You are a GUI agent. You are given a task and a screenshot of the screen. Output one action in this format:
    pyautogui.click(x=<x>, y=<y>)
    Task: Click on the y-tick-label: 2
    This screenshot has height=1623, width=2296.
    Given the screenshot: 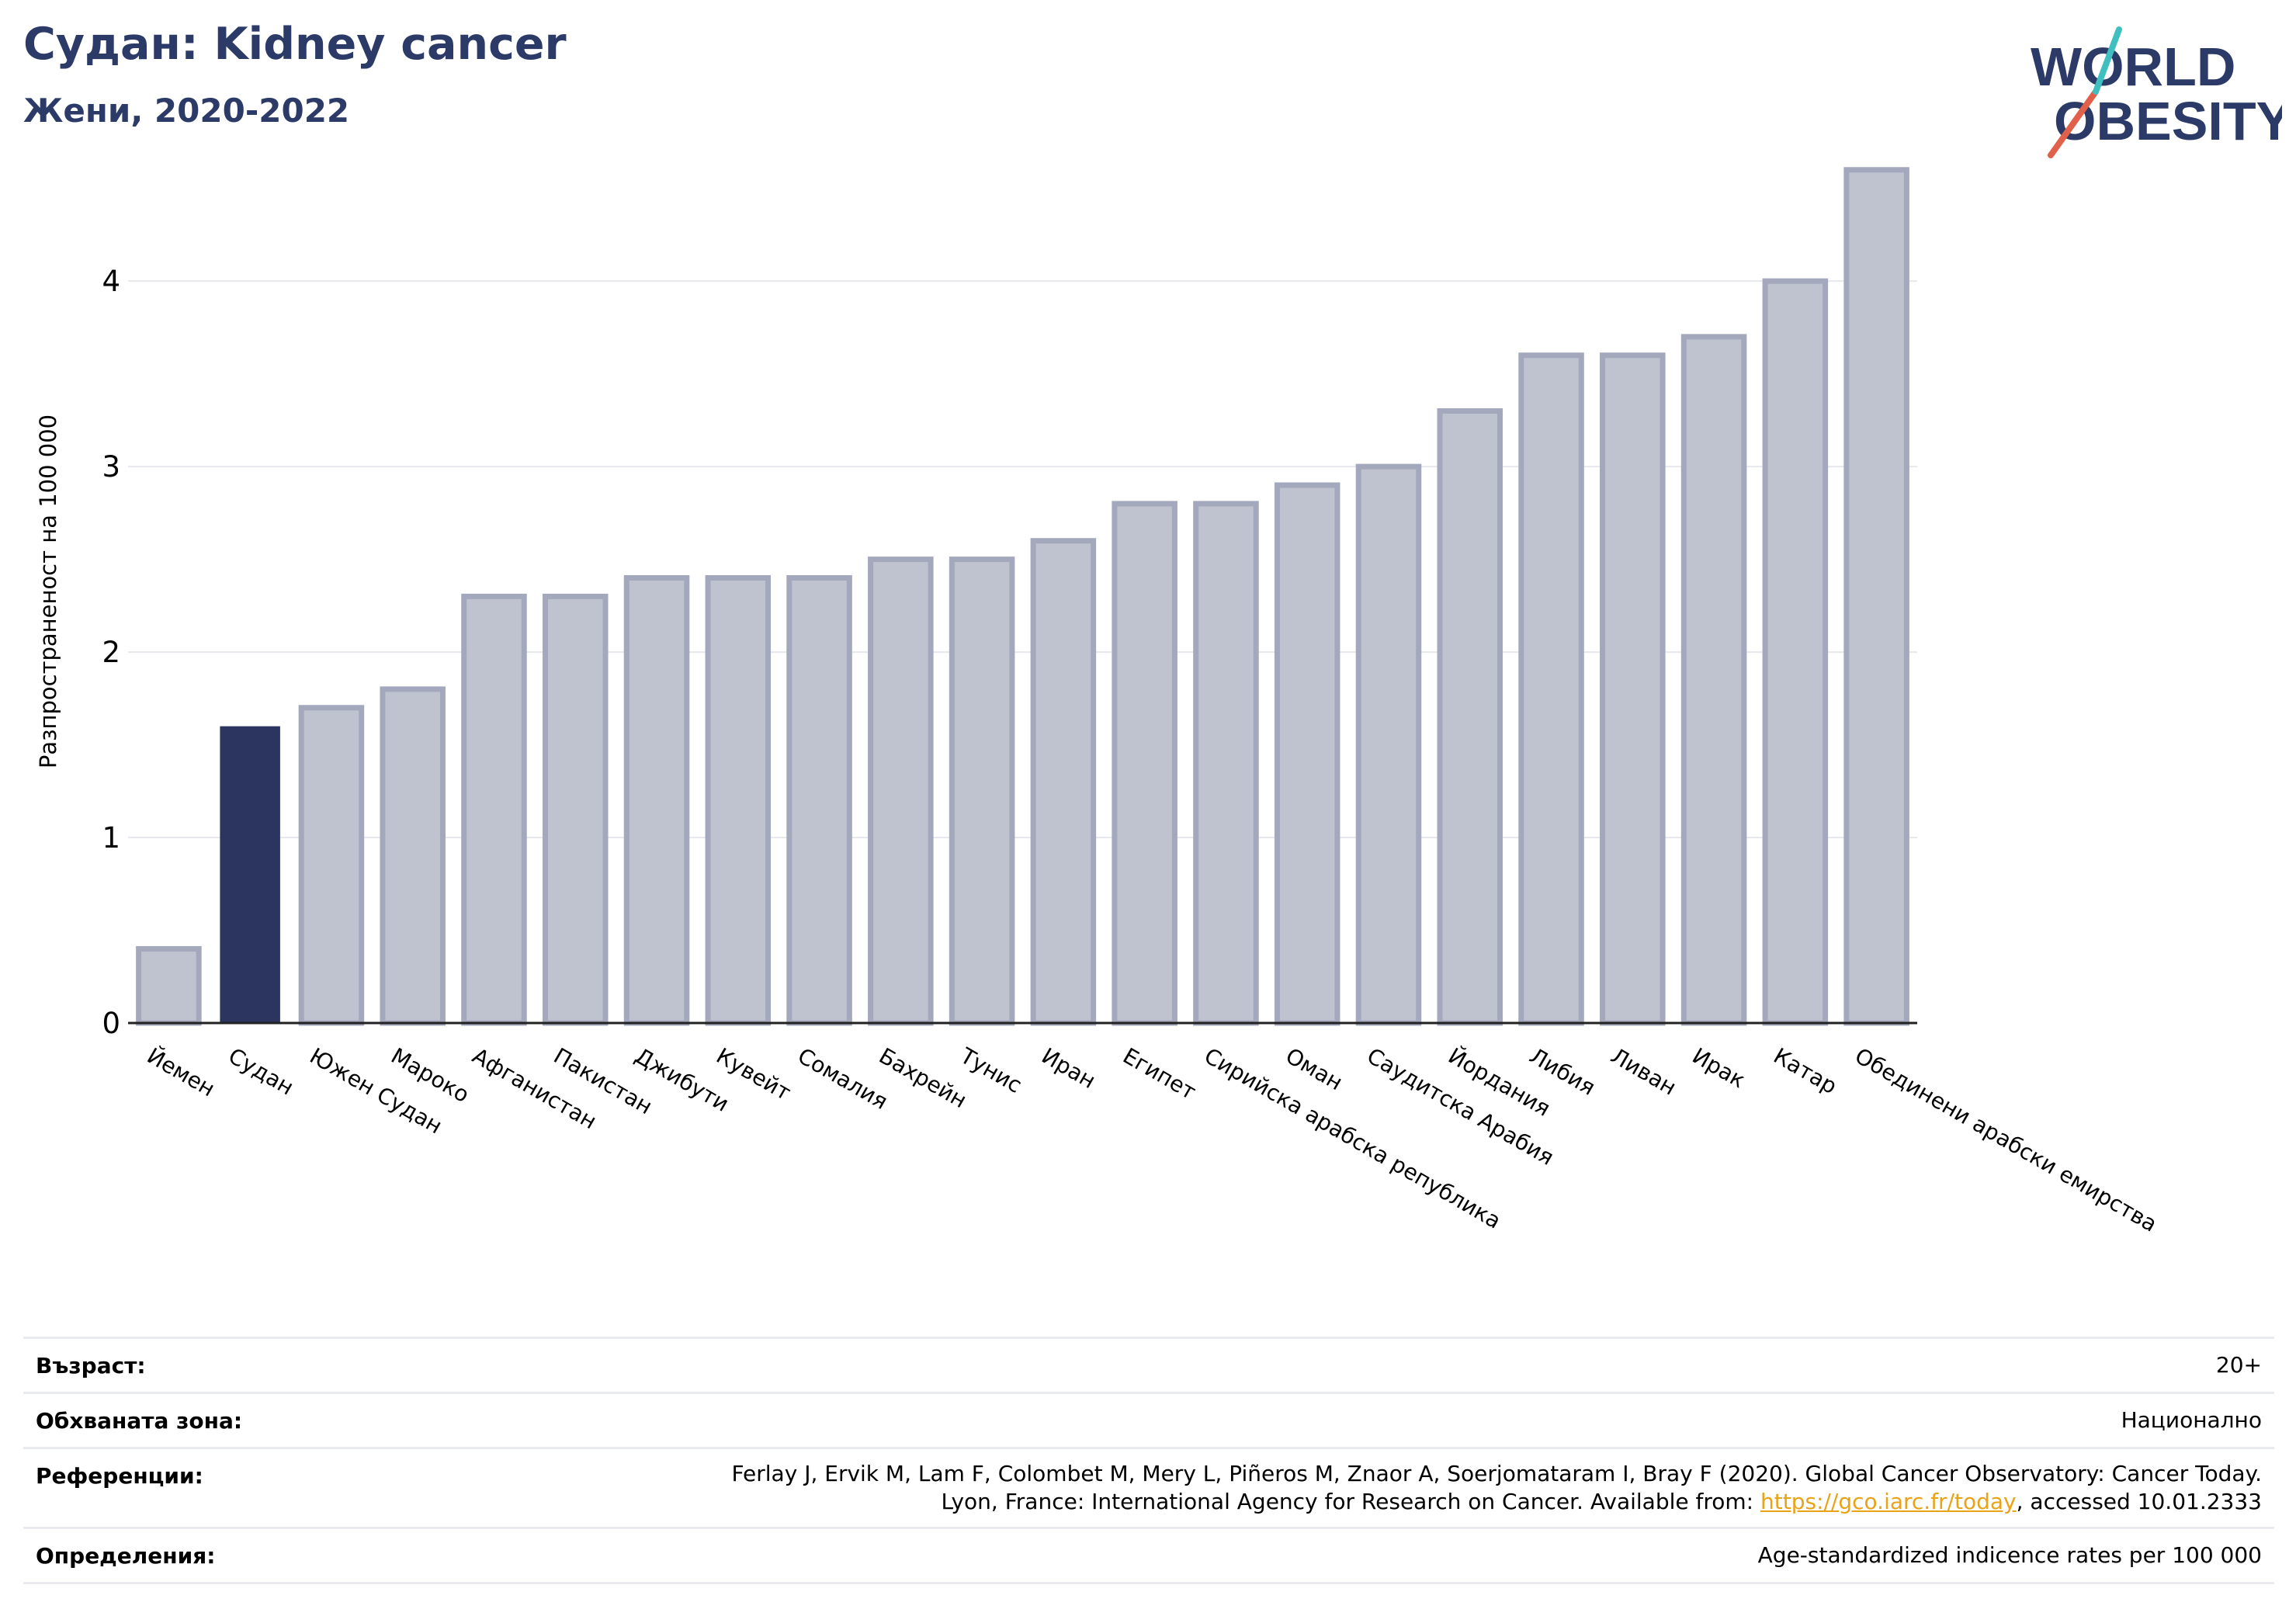 What is the action you would take?
    pyautogui.click(x=111, y=652)
    